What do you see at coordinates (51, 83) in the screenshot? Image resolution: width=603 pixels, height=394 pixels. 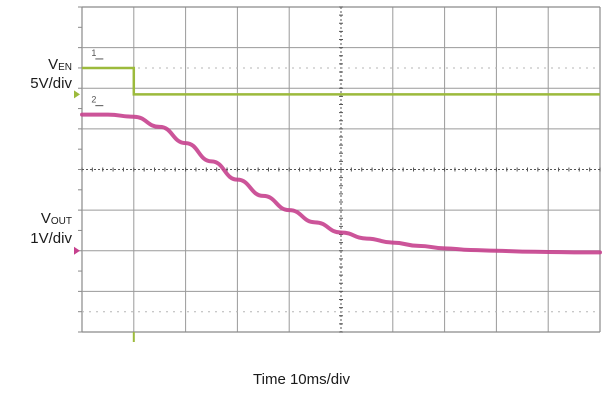 I see `ven-scale-label: 5V/div` at bounding box center [51, 83].